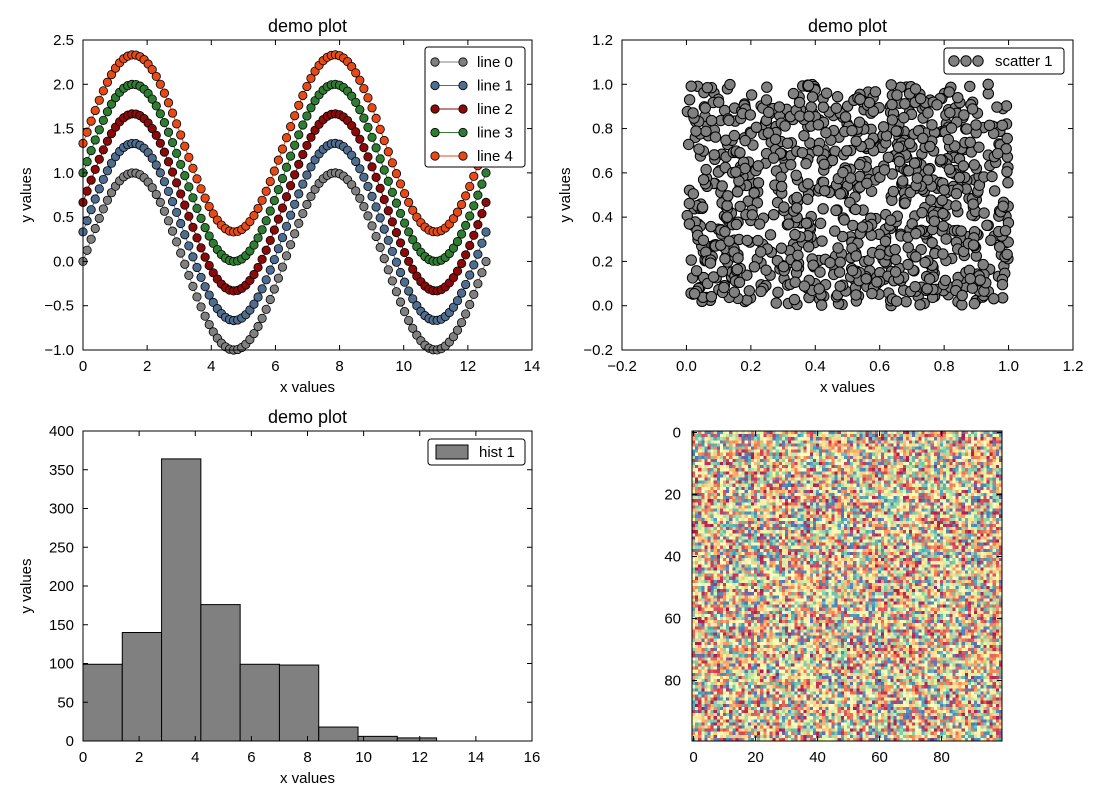 The image size is (1100, 800). What do you see at coordinates (452, 452) in the screenshot?
I see `legend-patch` at bounding box center [452, 452].